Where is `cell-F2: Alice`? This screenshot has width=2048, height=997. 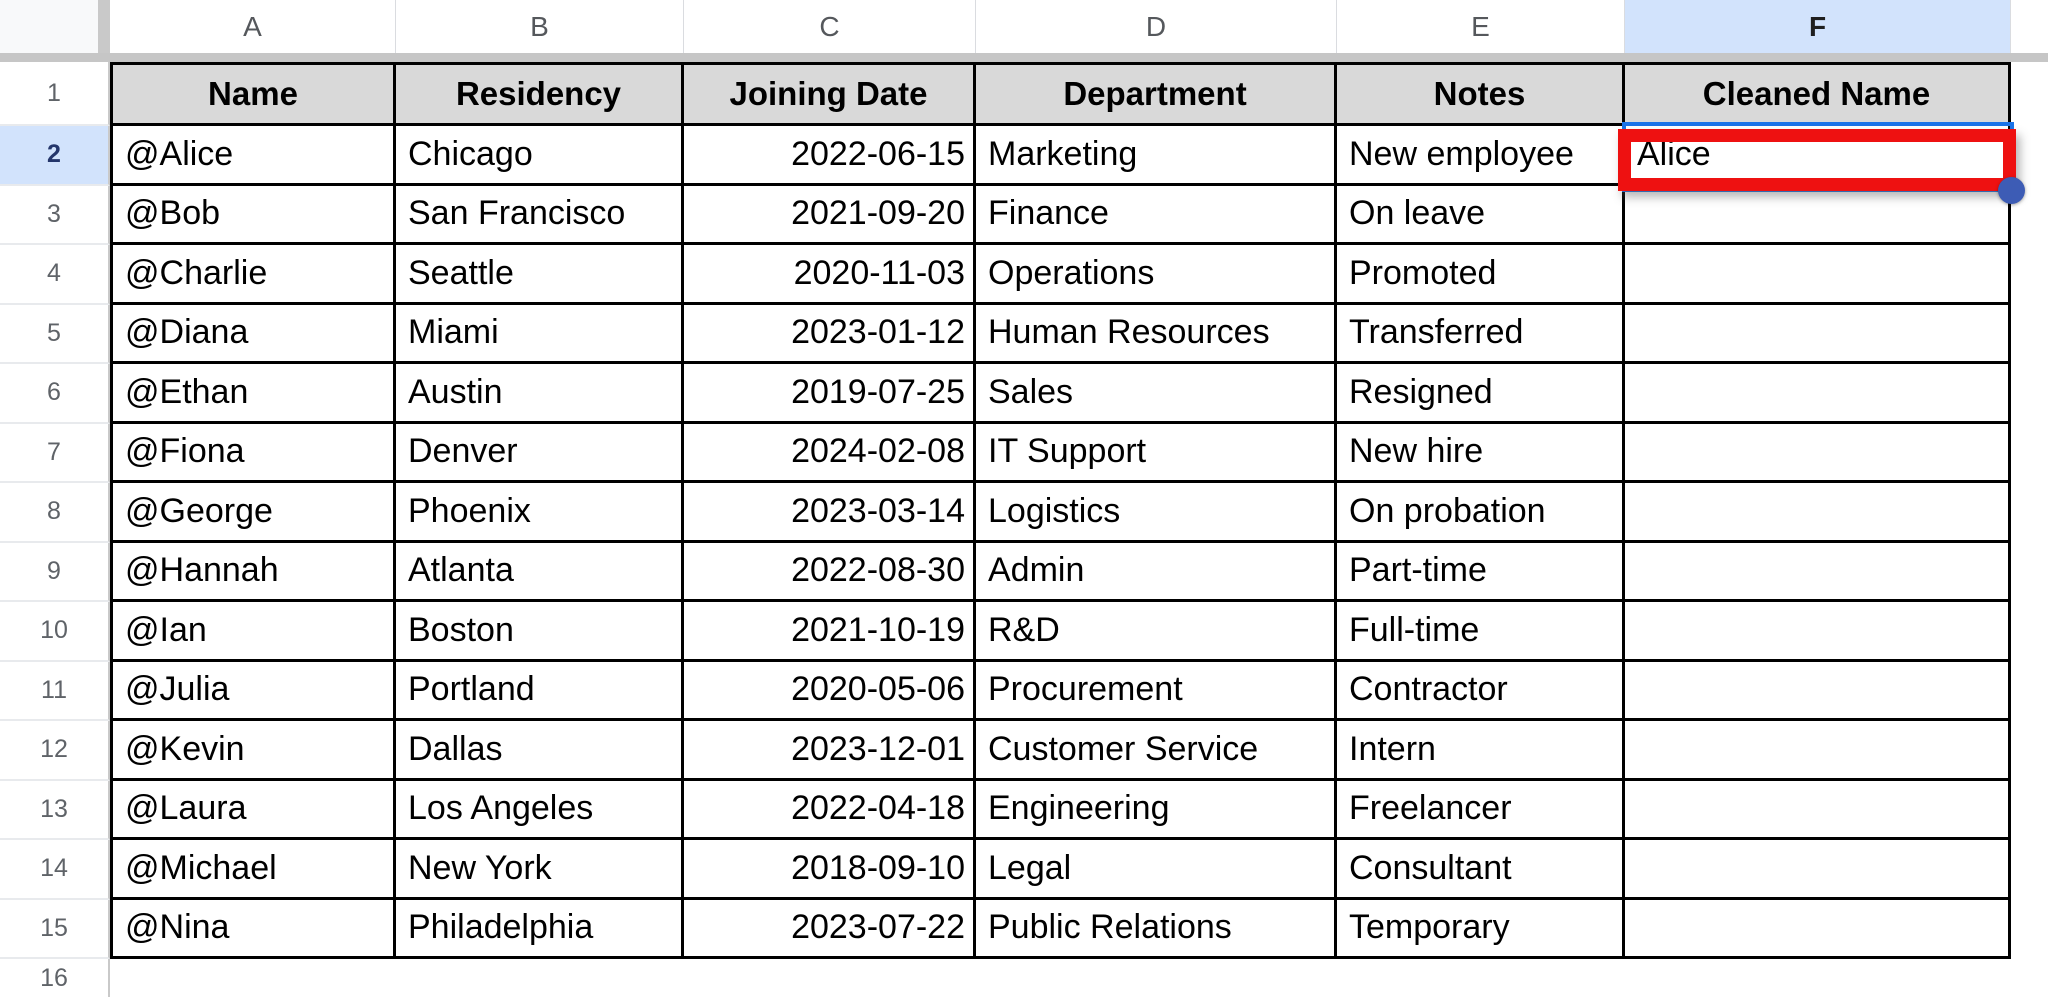 cell-F2: Alice is located at coordinates (1818, 156).